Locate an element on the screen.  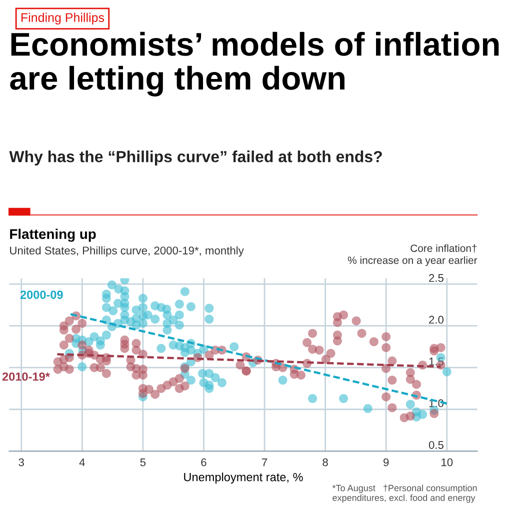
series-label: 2010-19* is located at coordinates (26, 376).